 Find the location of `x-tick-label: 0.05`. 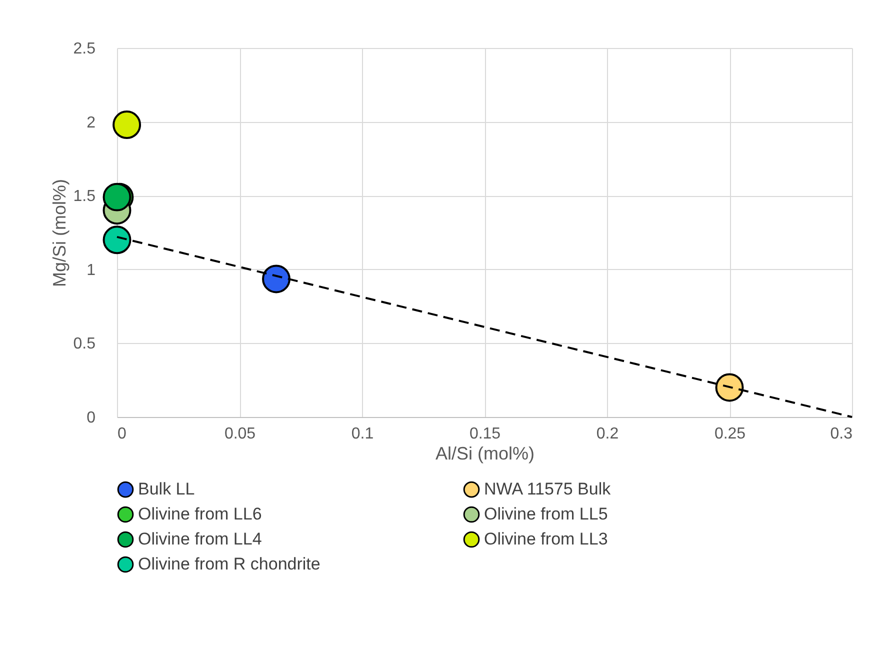

x-tick-label: 0.05 is located at coordinates (240, 434).